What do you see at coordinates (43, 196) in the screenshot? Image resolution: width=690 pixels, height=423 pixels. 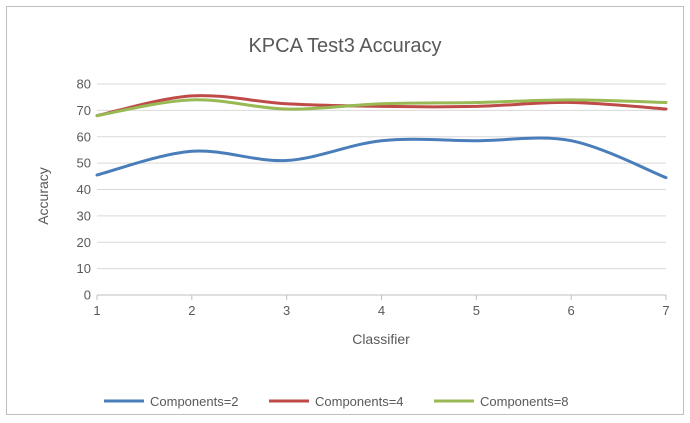 I see `y-axis-title: Accuracy` at bounding box center [43, 196].